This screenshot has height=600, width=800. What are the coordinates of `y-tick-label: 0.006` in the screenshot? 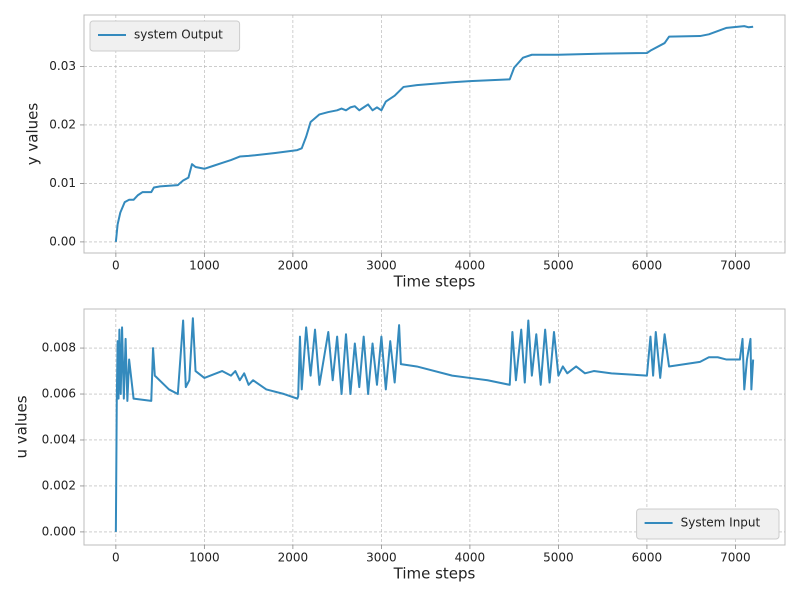 It's located at (59, 394).